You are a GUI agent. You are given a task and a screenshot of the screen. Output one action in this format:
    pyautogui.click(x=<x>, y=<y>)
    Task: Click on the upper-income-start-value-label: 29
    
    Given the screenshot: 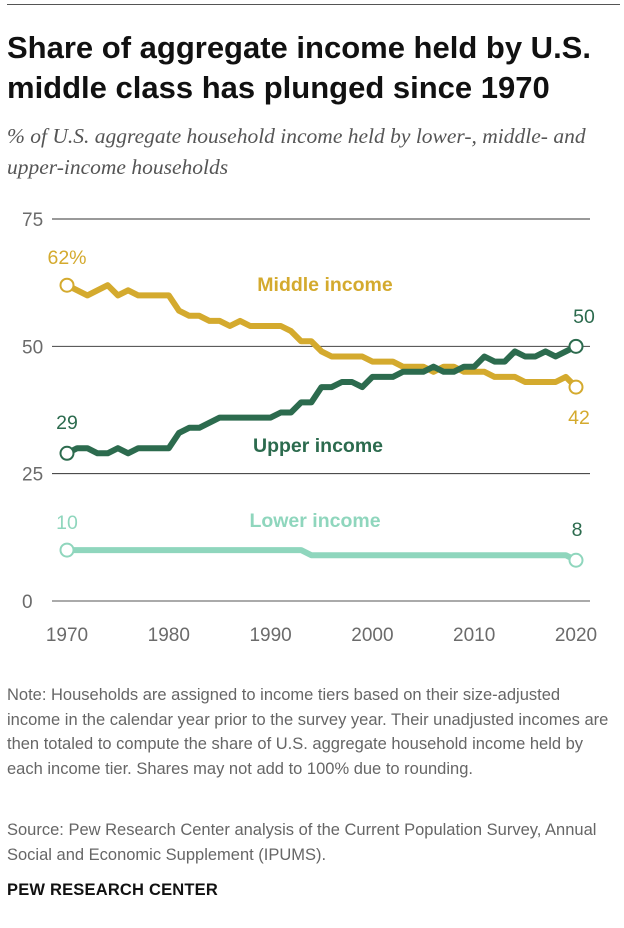 What is the action you would take?
    pyautogui.click(x=67, y=423)
    